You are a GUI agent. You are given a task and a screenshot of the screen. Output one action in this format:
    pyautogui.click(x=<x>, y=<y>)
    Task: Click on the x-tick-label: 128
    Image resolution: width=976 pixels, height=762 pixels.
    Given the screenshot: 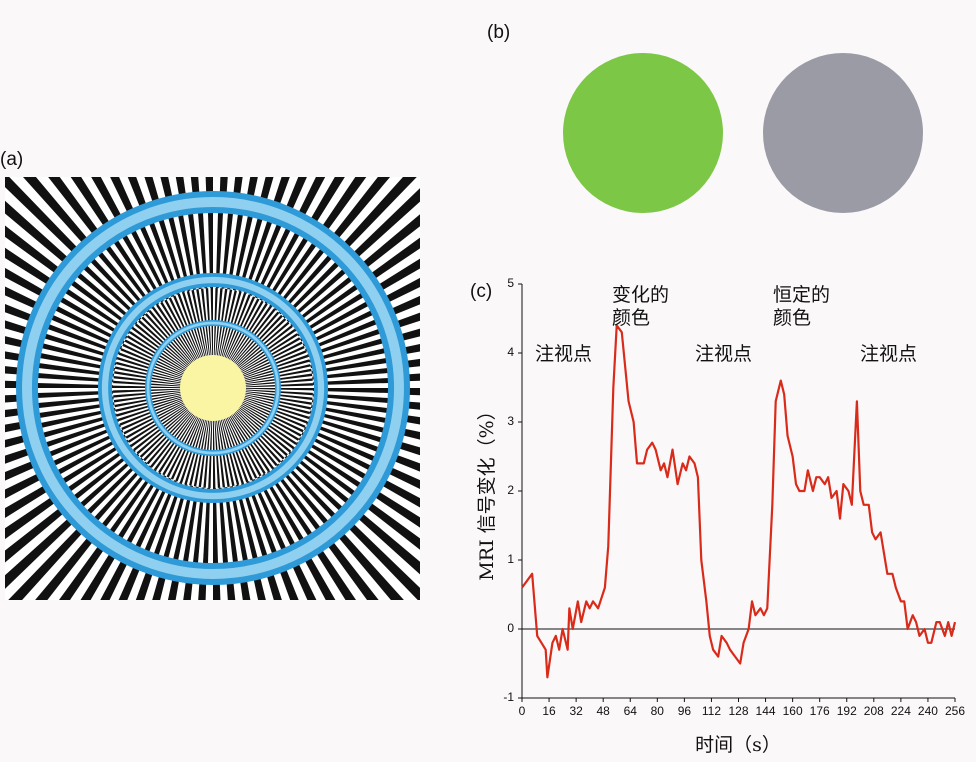 What is the action you would take?
    pyautogui.click(x=738, y=711)
    